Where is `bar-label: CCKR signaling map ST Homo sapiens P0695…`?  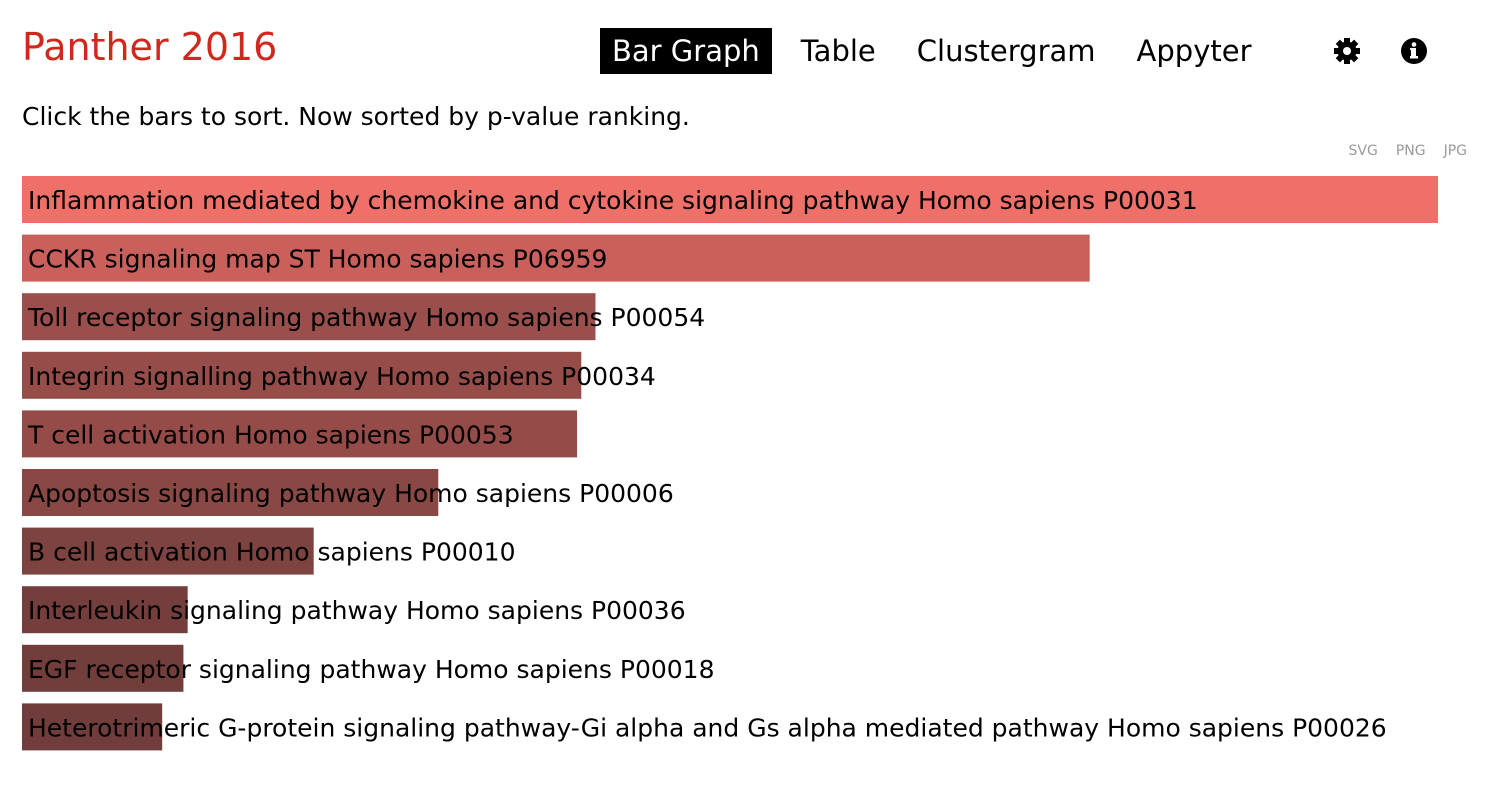
bar-label: CCKR signaling map ST Homo sapiens P0695… is located at coordinates (317, 259).